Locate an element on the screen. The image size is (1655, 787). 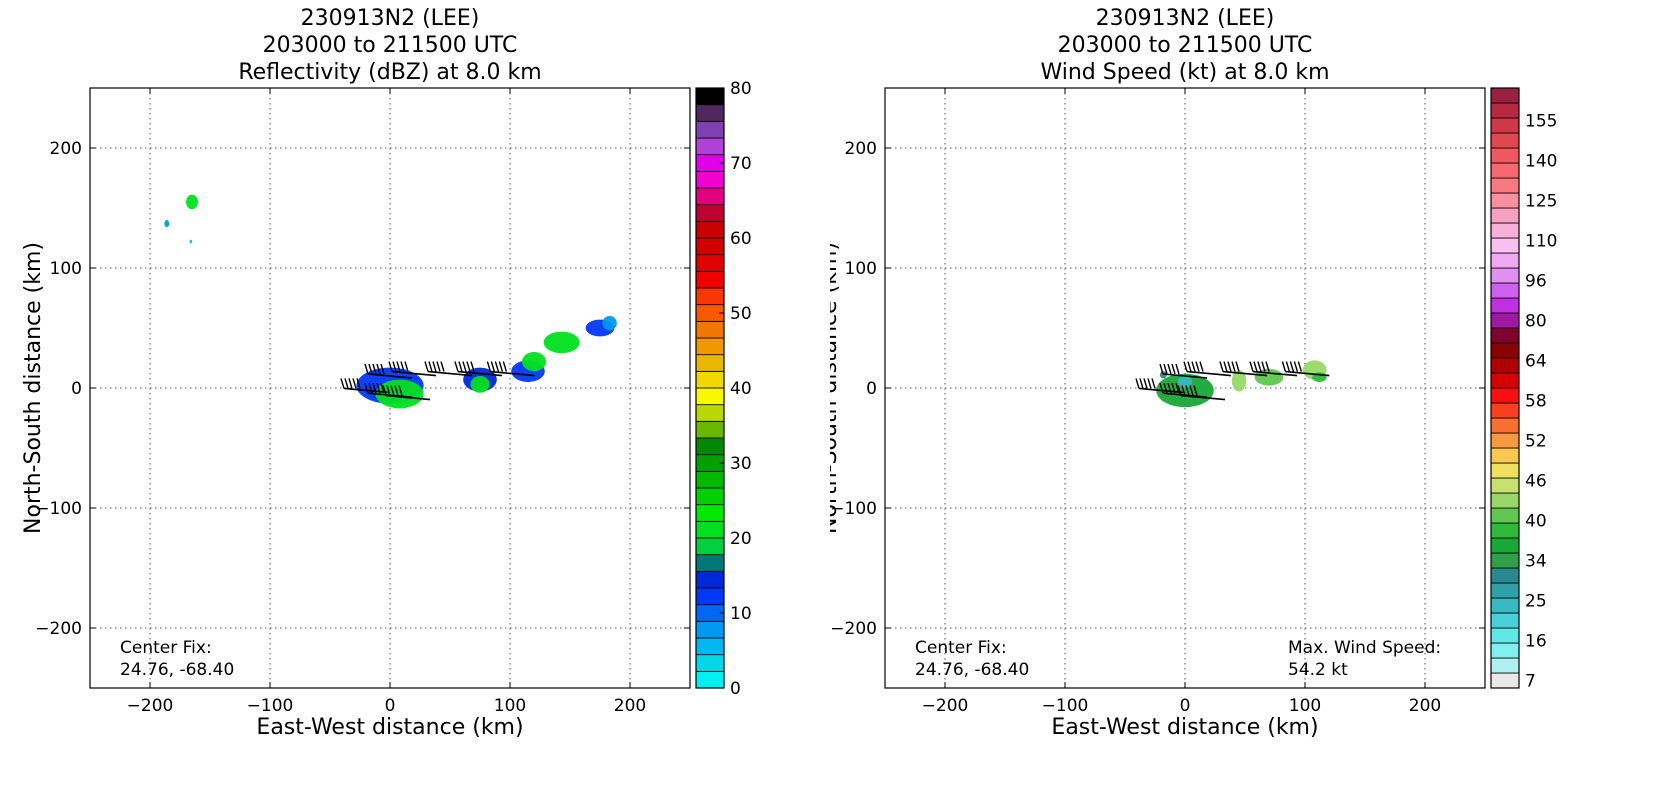
y-tick-label: 100 is located at coordinates (861, 269).